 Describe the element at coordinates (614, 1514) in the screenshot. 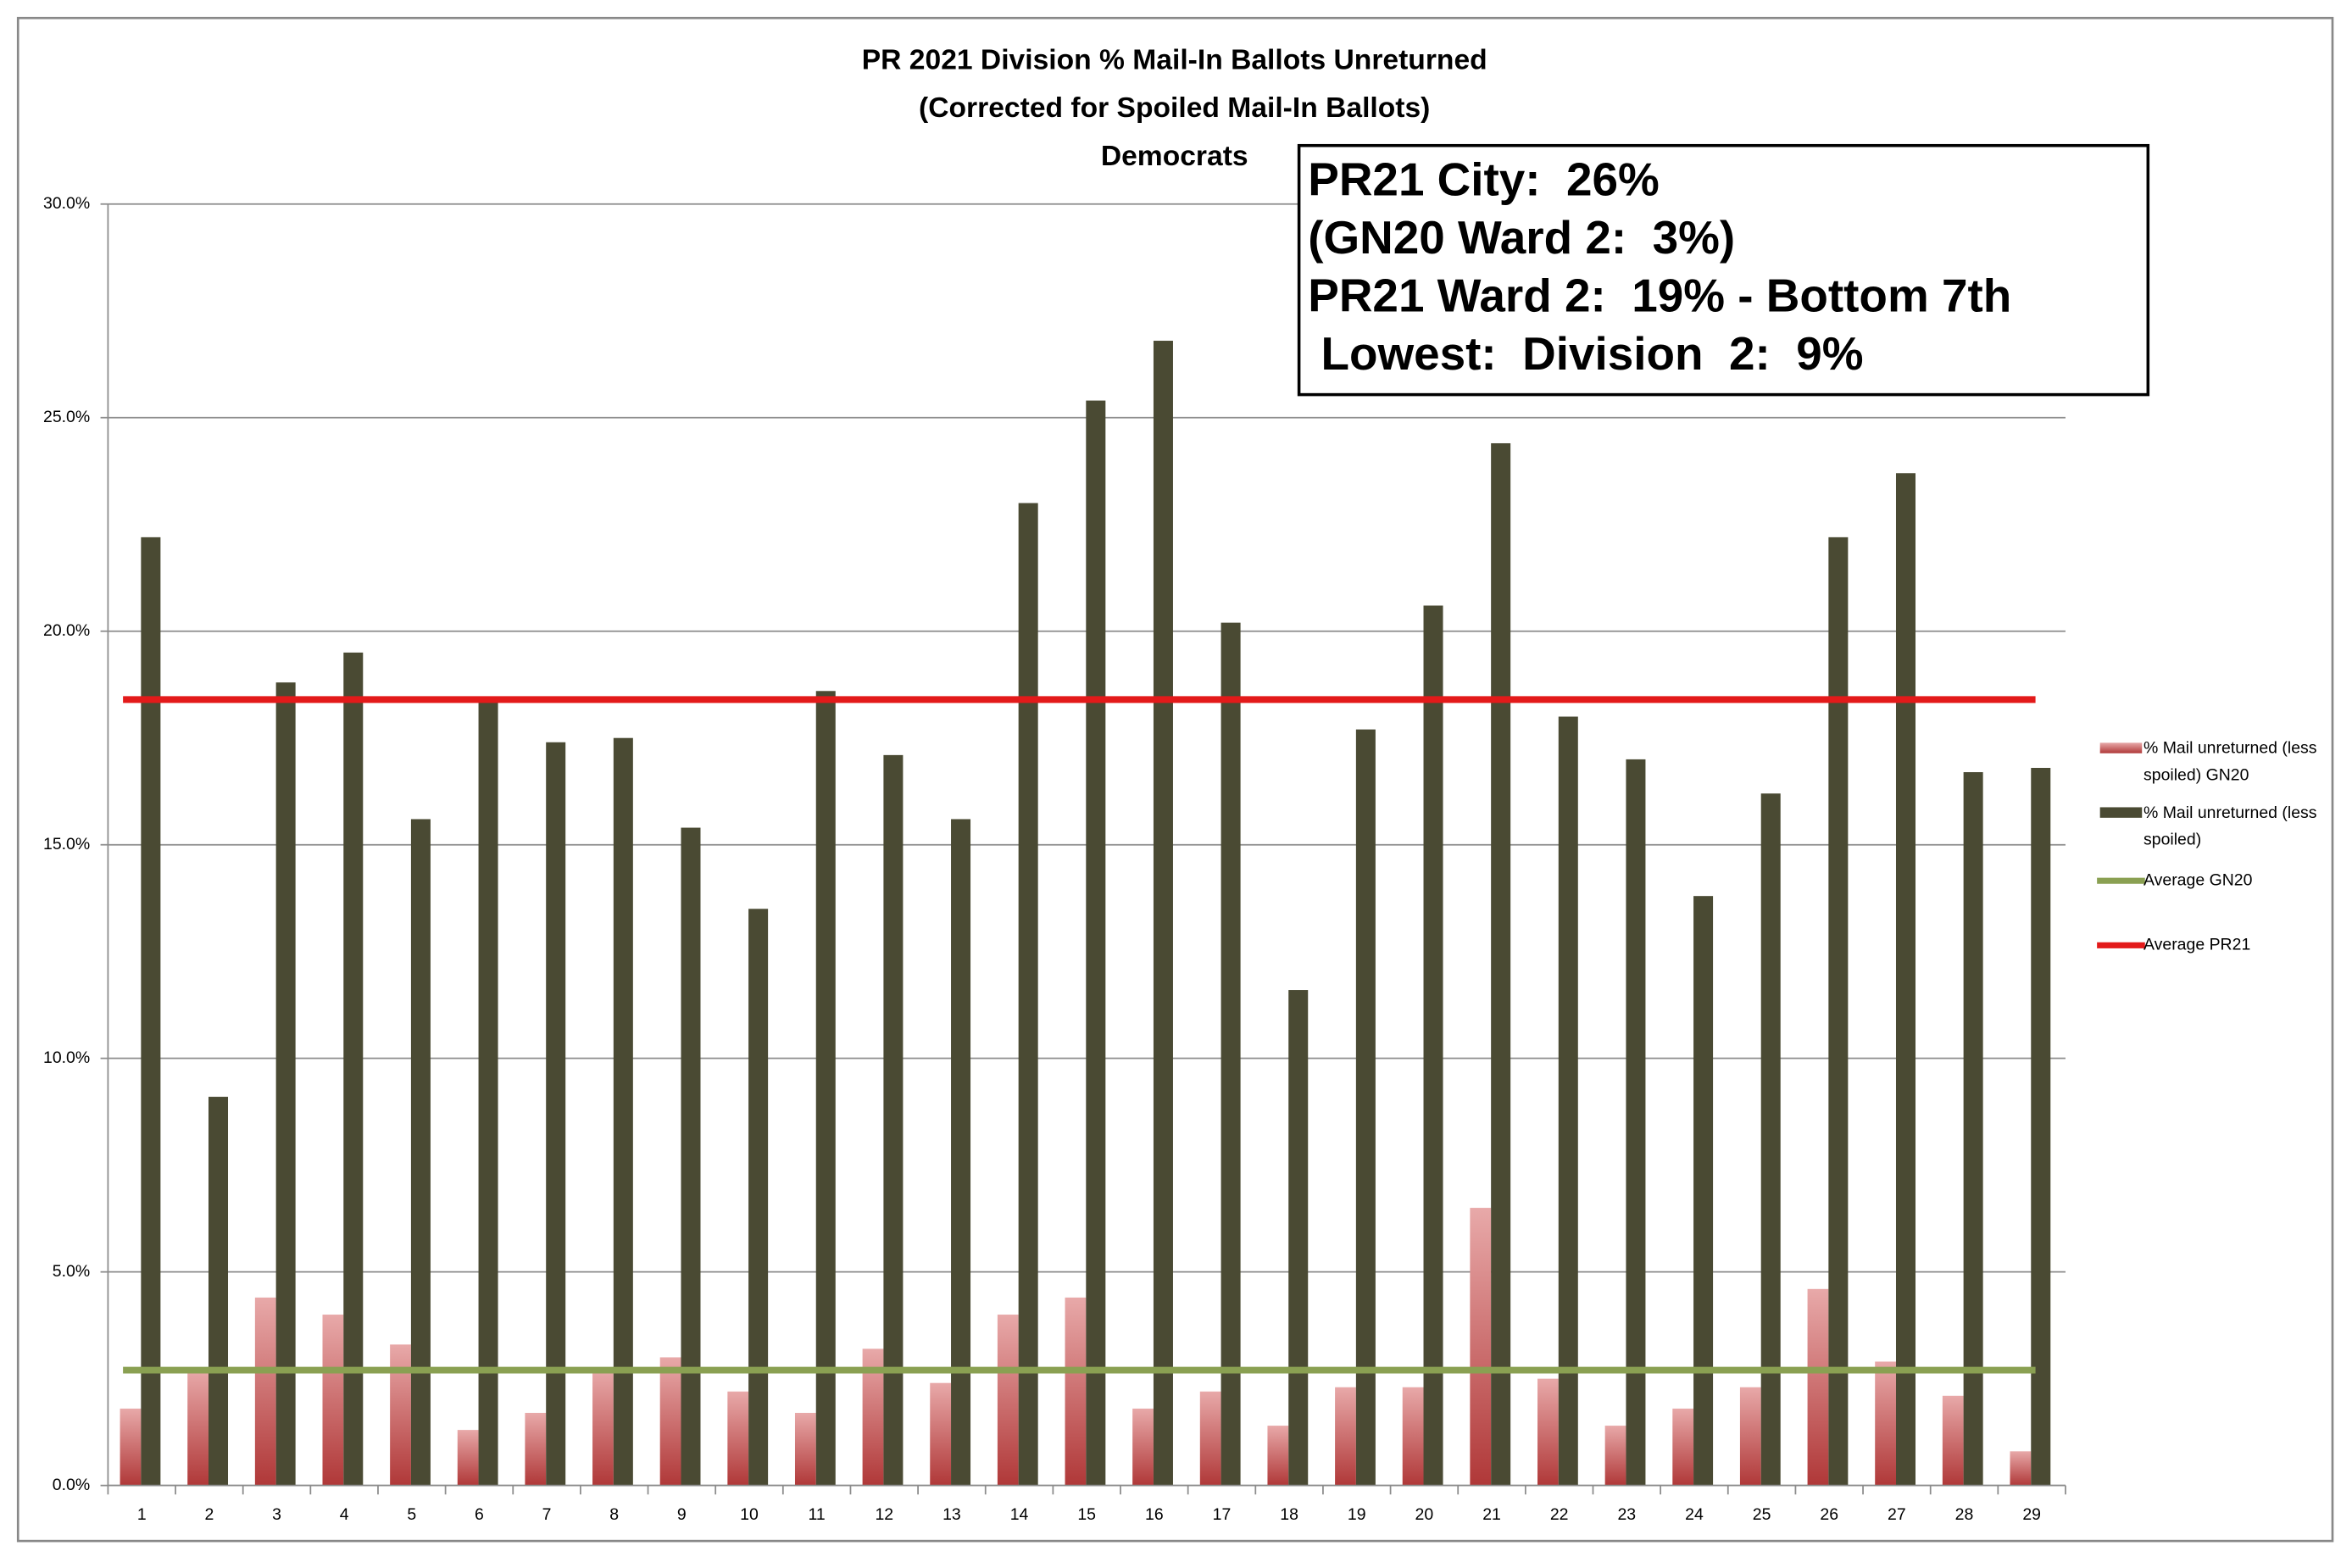

I see `x-tick-label: 8` at that location.